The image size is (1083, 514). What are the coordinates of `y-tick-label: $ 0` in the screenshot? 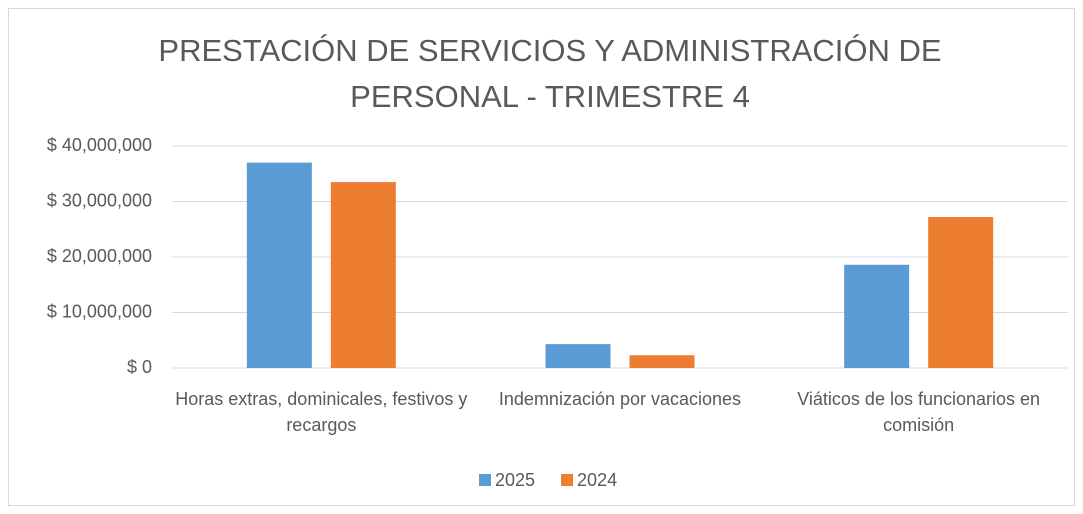 It's located at (139, 367).